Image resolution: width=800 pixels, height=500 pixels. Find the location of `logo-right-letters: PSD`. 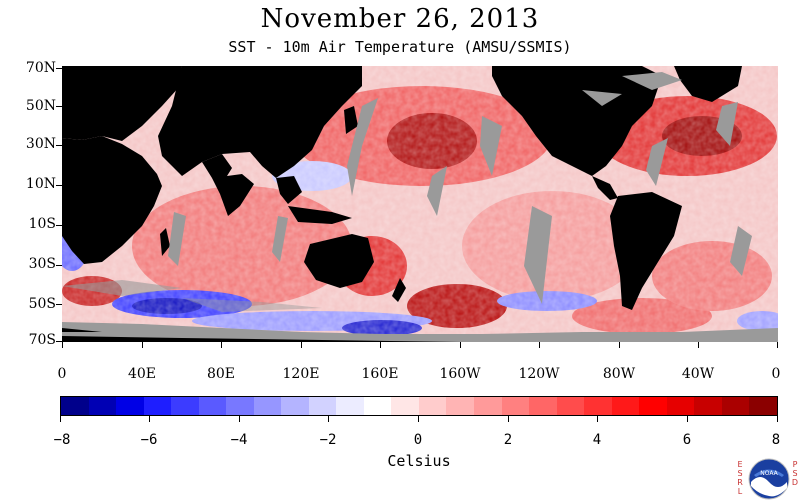

logo-right-letters: PSD is located at coordinates (795, 473).